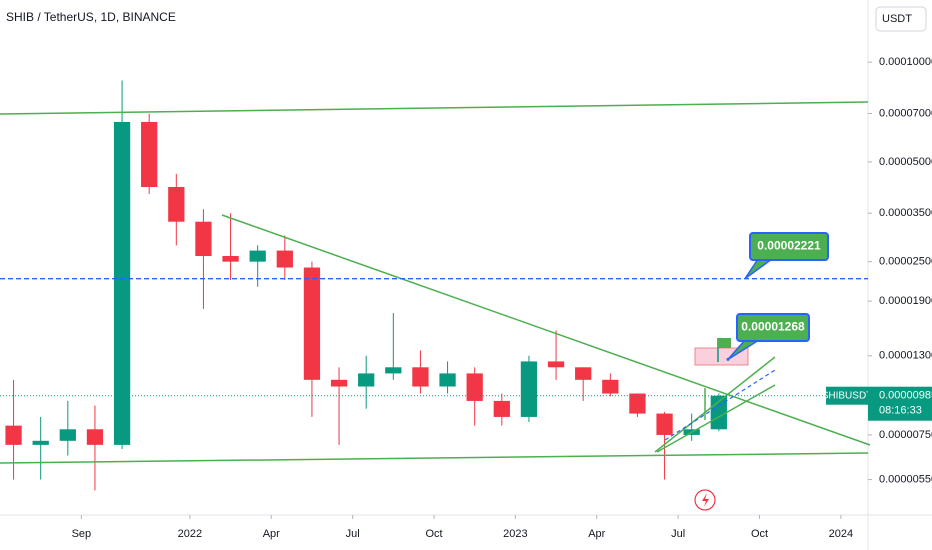 The width and height of the screenshot is (932, 550). What do you see at coordinates (905, 162) in the screenshot?
I see `y-tick-label: 0.00005000` at bounding box center [905, 162].